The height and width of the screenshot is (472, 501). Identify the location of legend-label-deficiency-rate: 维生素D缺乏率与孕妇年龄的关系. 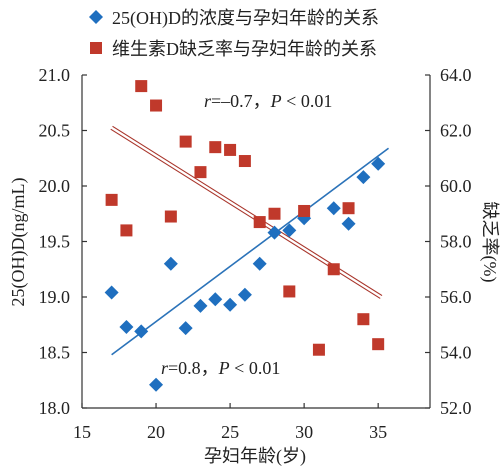
(244, 49).